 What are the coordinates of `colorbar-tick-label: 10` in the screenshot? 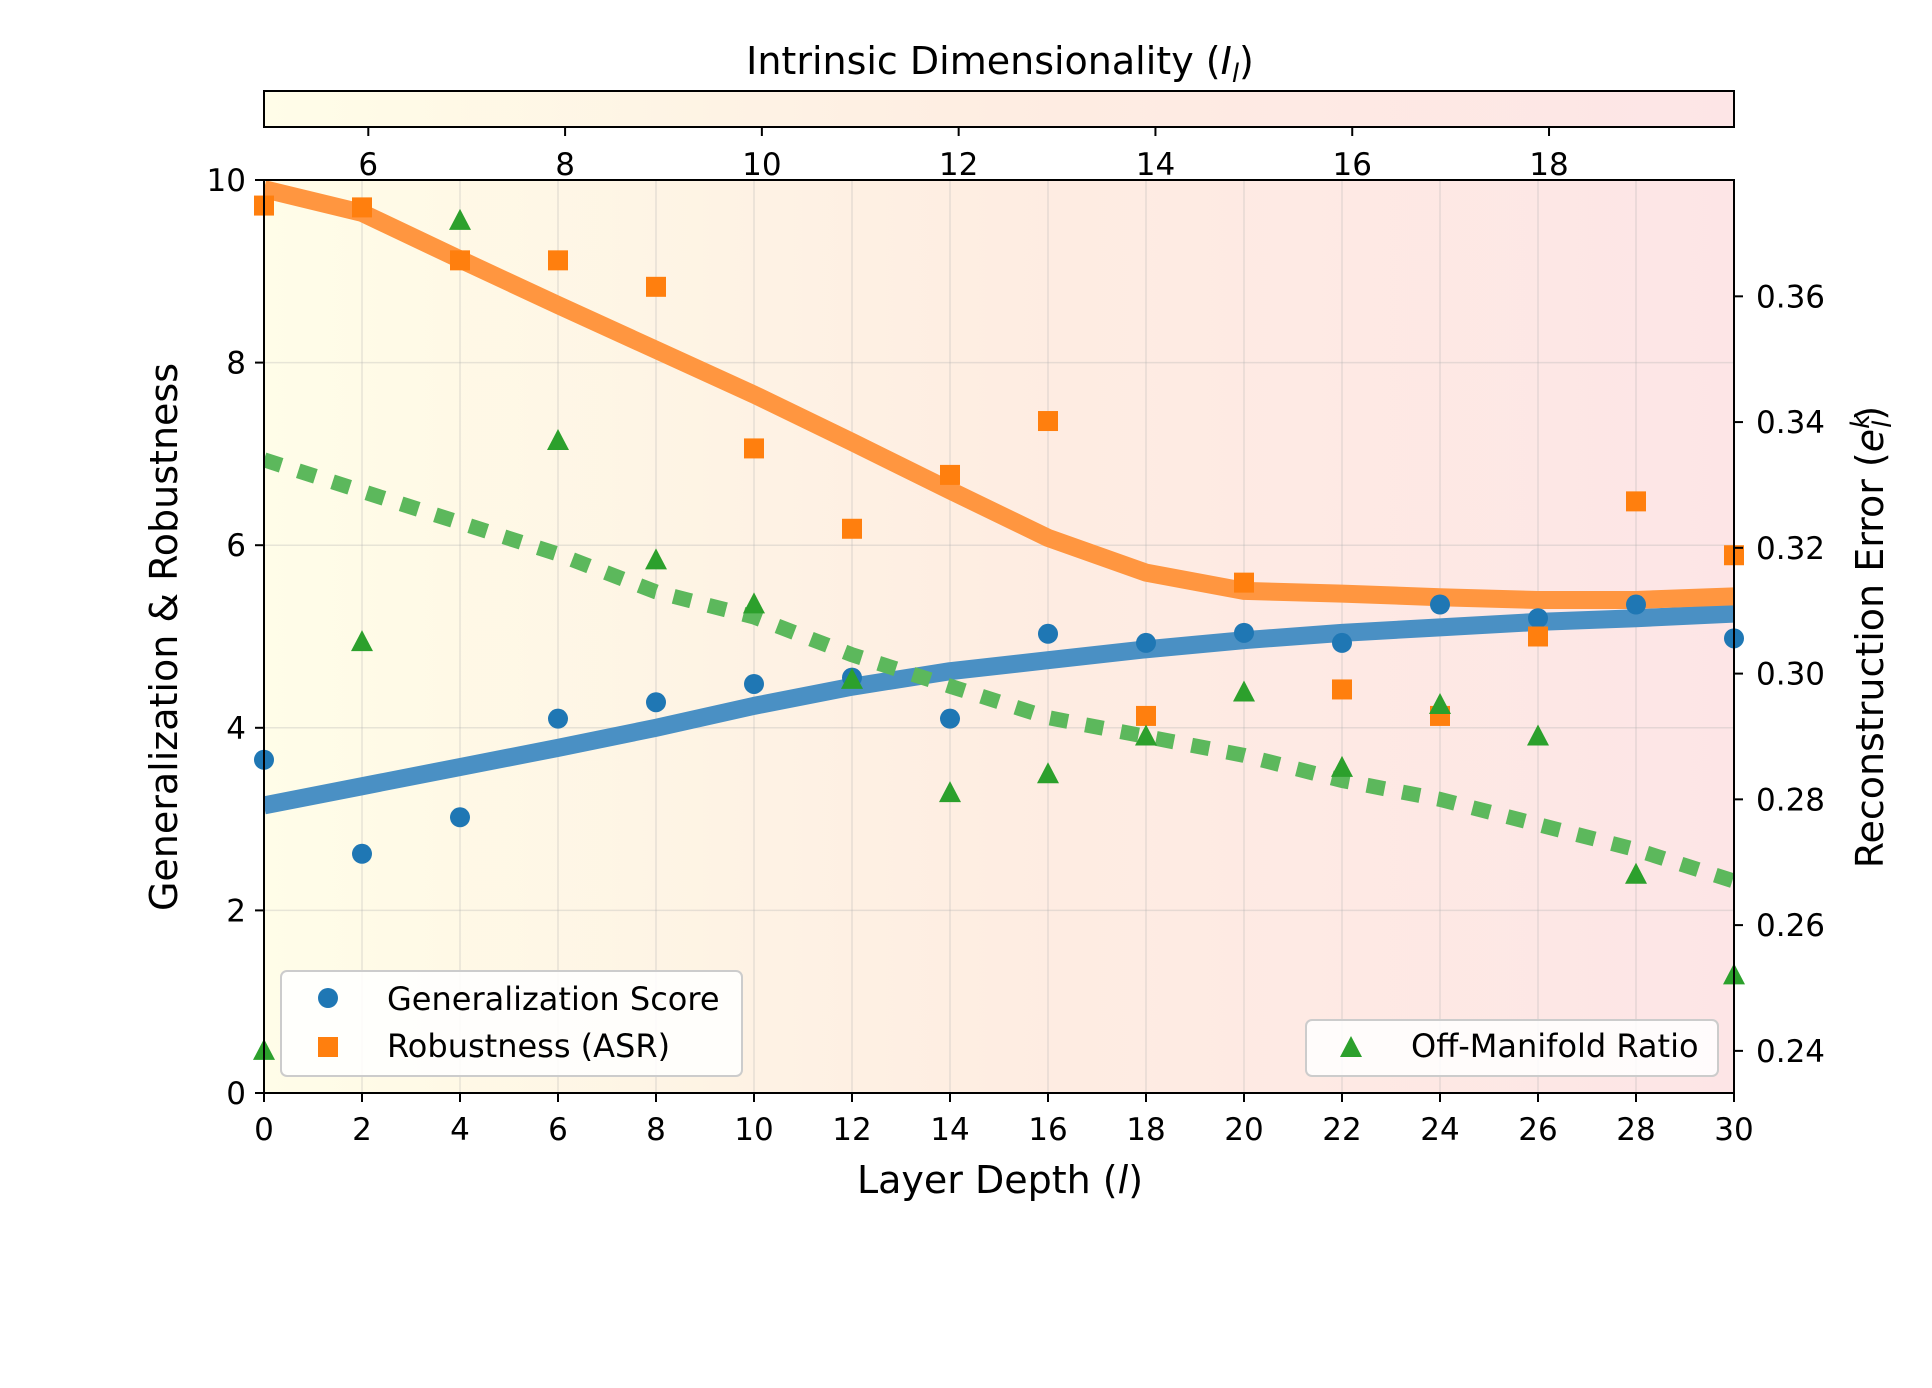 It's located at (761, 165).